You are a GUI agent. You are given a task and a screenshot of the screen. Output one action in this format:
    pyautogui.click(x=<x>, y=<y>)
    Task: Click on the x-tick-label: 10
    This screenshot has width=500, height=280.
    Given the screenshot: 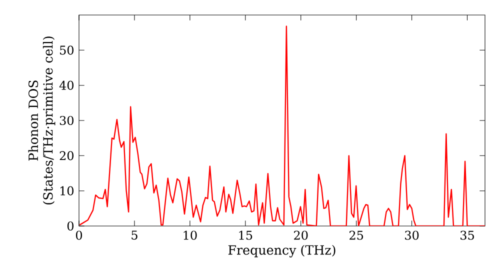 What is the action you would take?
    pyautogui.click(x=190, y=235)
    